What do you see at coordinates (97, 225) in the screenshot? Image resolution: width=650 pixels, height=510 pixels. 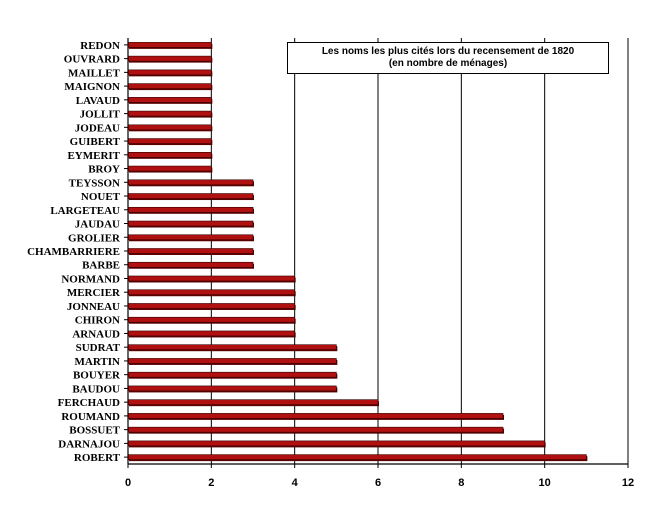 I see `category-label-jaudau: JAUDAU` at bounding box center [97, 225].